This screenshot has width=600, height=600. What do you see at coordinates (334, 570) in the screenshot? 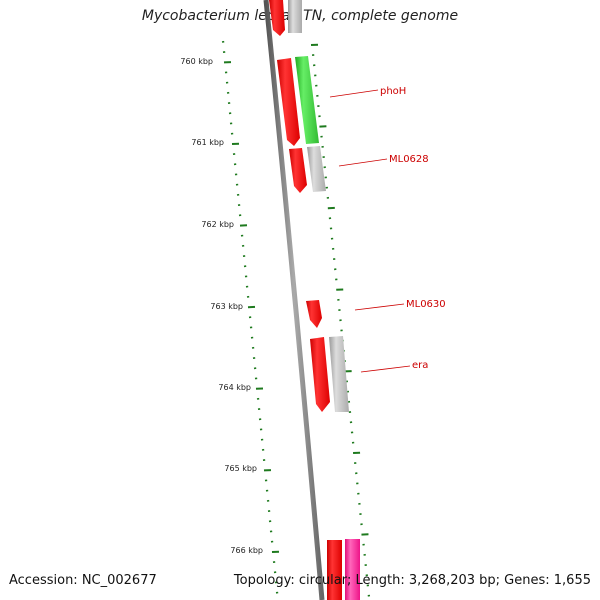
I see `gene-block-red` at bounding box center [334, 570].